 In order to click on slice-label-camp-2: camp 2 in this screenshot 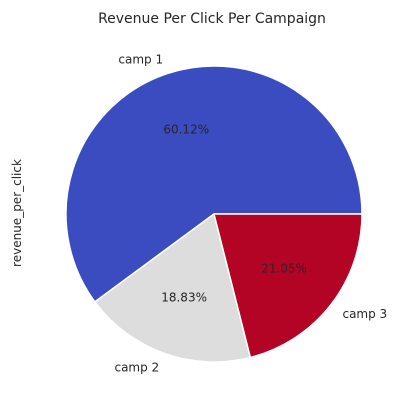, I will do `click(136, 367)`.